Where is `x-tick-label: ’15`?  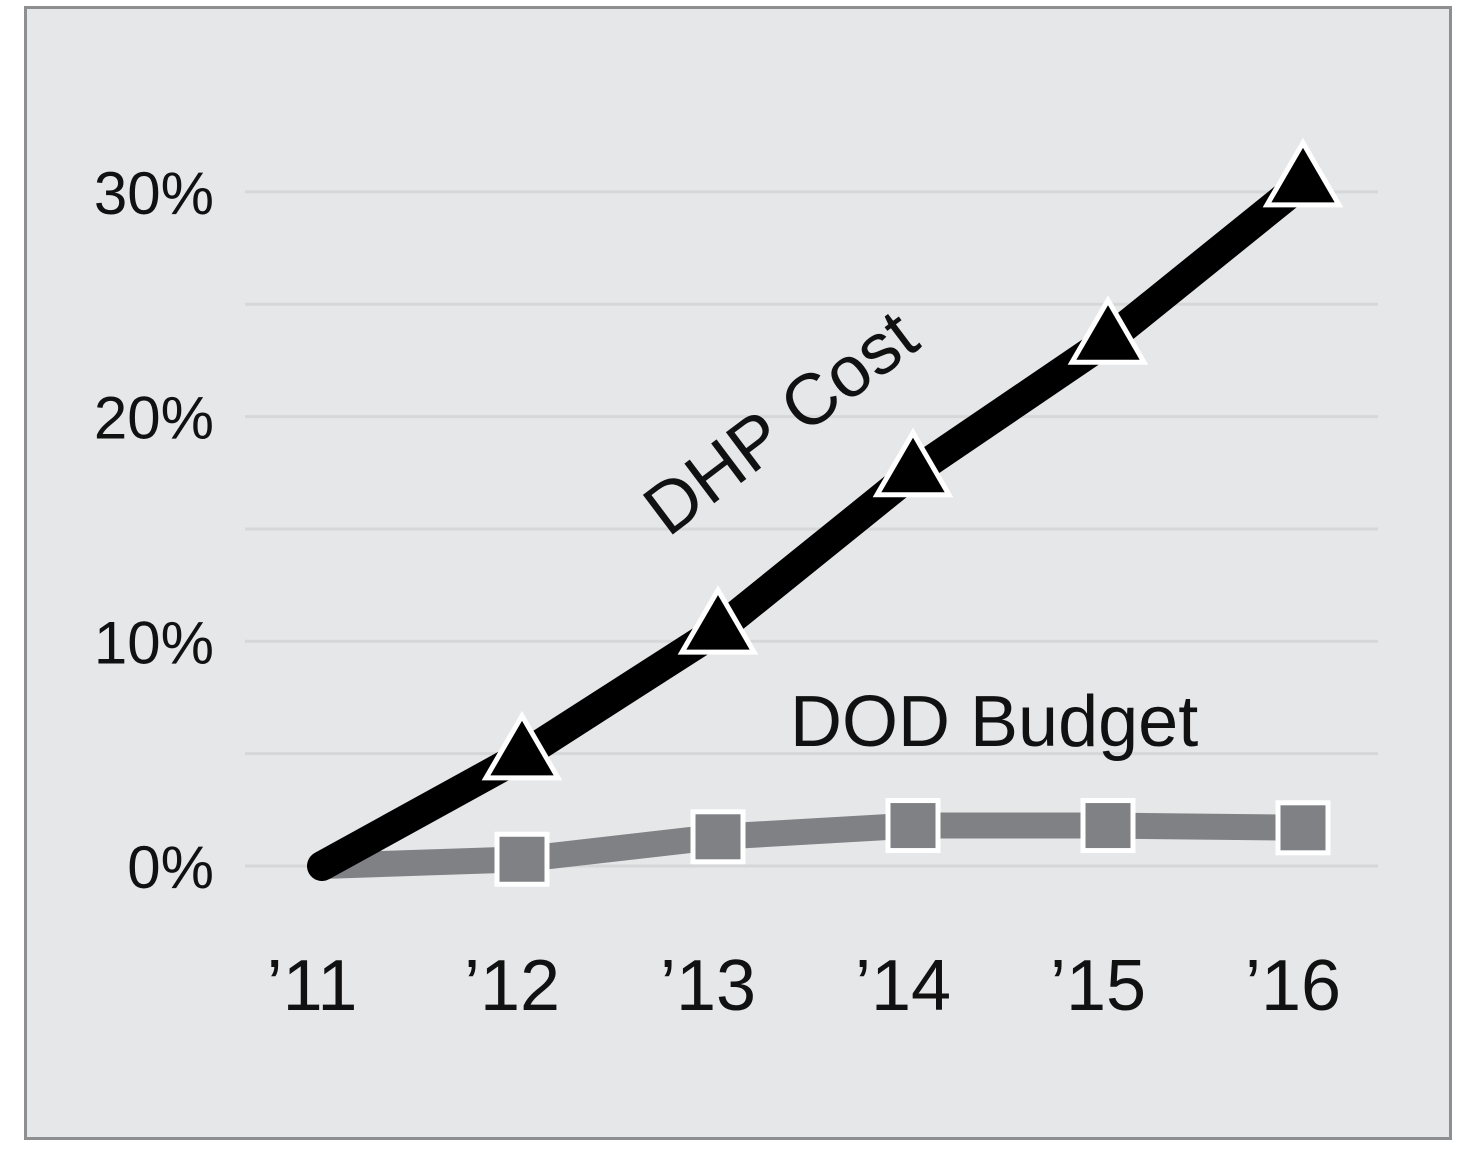
x-tick-label: ’15 is located at coordinates (1098, 986).